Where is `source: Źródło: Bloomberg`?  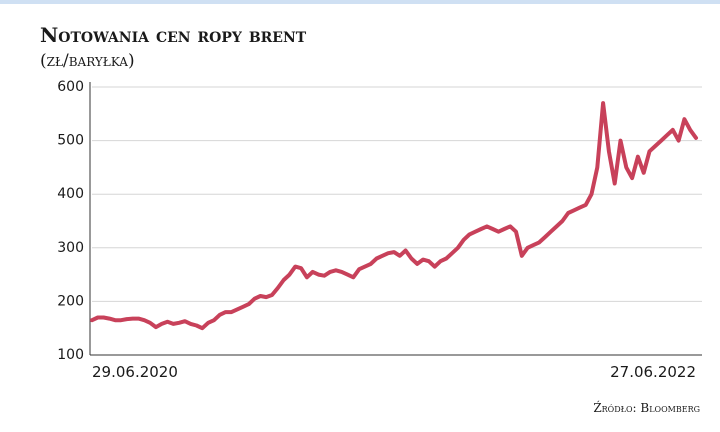 source: Źródło: Bloomberg is located at coordinates (646, 407).